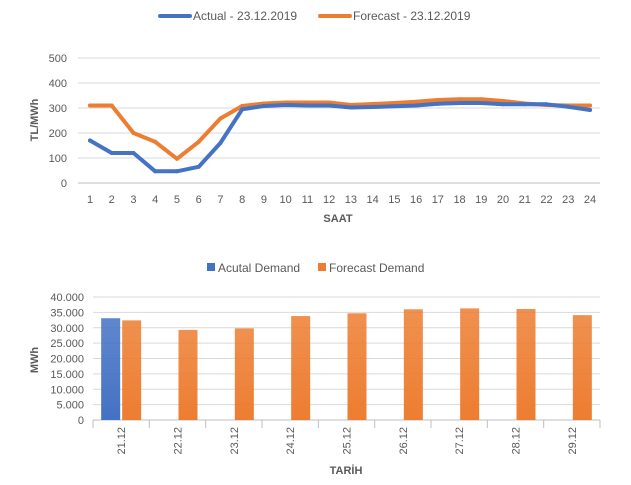 Image resolution: width=631 pixels, height=485 pixels. I want to click on legend-swatch-actual-demand, so click(211, 267).